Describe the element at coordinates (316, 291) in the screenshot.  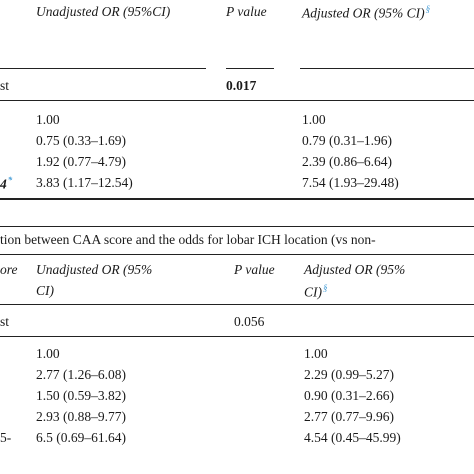
I see `table2-header-adjusted-line2: CI)§` at that location.